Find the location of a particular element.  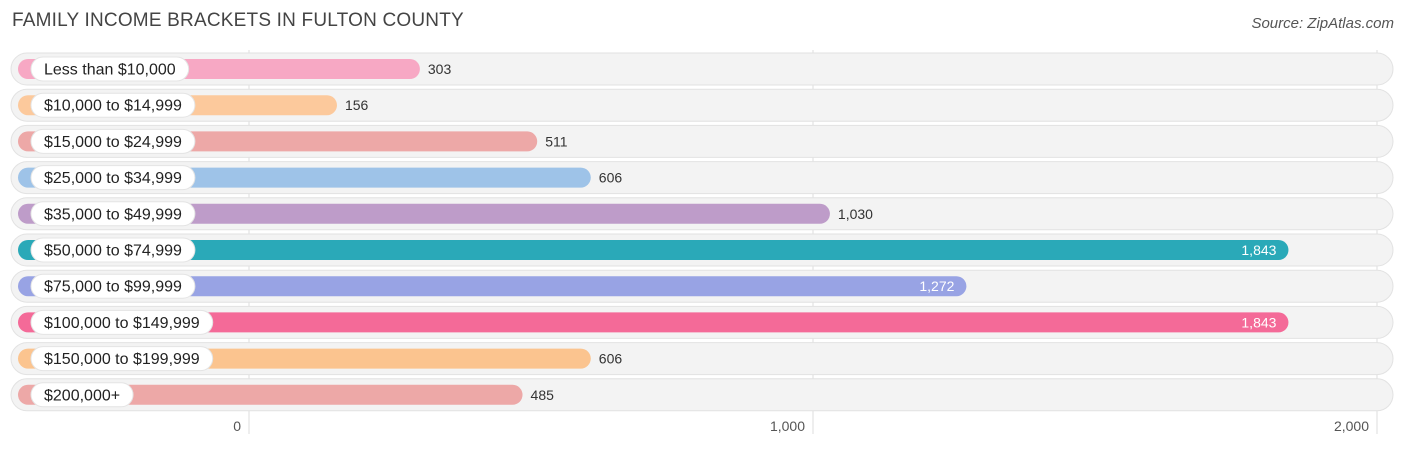

category-label: $150,000 to $199,999 is located at coordinates (122, 359).